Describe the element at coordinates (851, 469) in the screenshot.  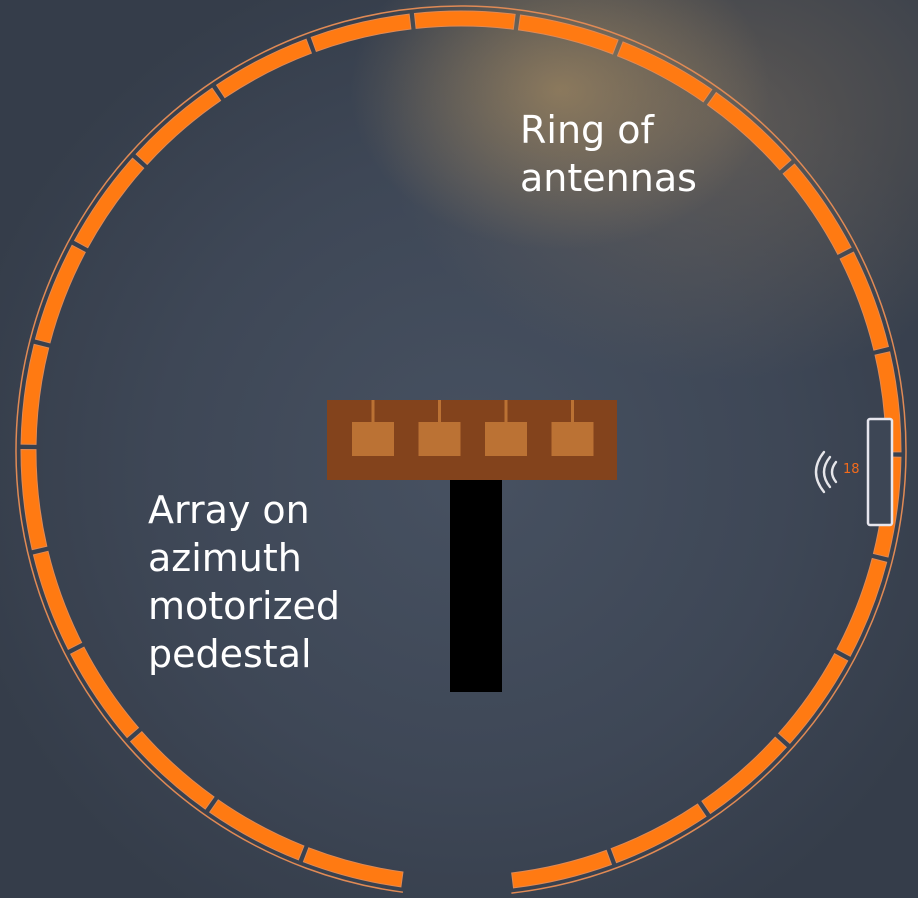
I see `antenna-number-label: 18` at that location.